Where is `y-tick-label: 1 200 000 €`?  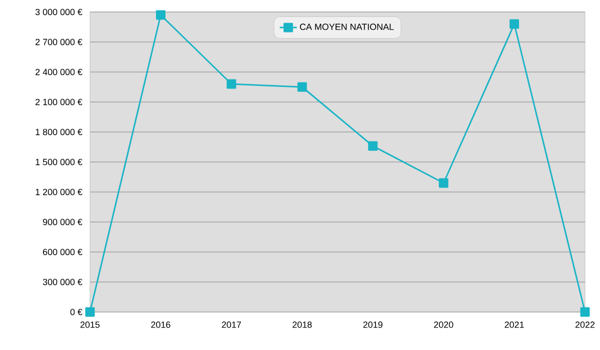 y-tick-label: 1 200 000 € is located at coordinates (59, 192).